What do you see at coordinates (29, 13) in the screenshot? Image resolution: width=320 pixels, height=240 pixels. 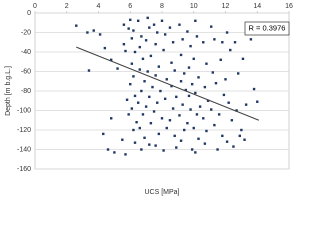 I see `y-tick-label: 0` at bounding box center [29, 13].